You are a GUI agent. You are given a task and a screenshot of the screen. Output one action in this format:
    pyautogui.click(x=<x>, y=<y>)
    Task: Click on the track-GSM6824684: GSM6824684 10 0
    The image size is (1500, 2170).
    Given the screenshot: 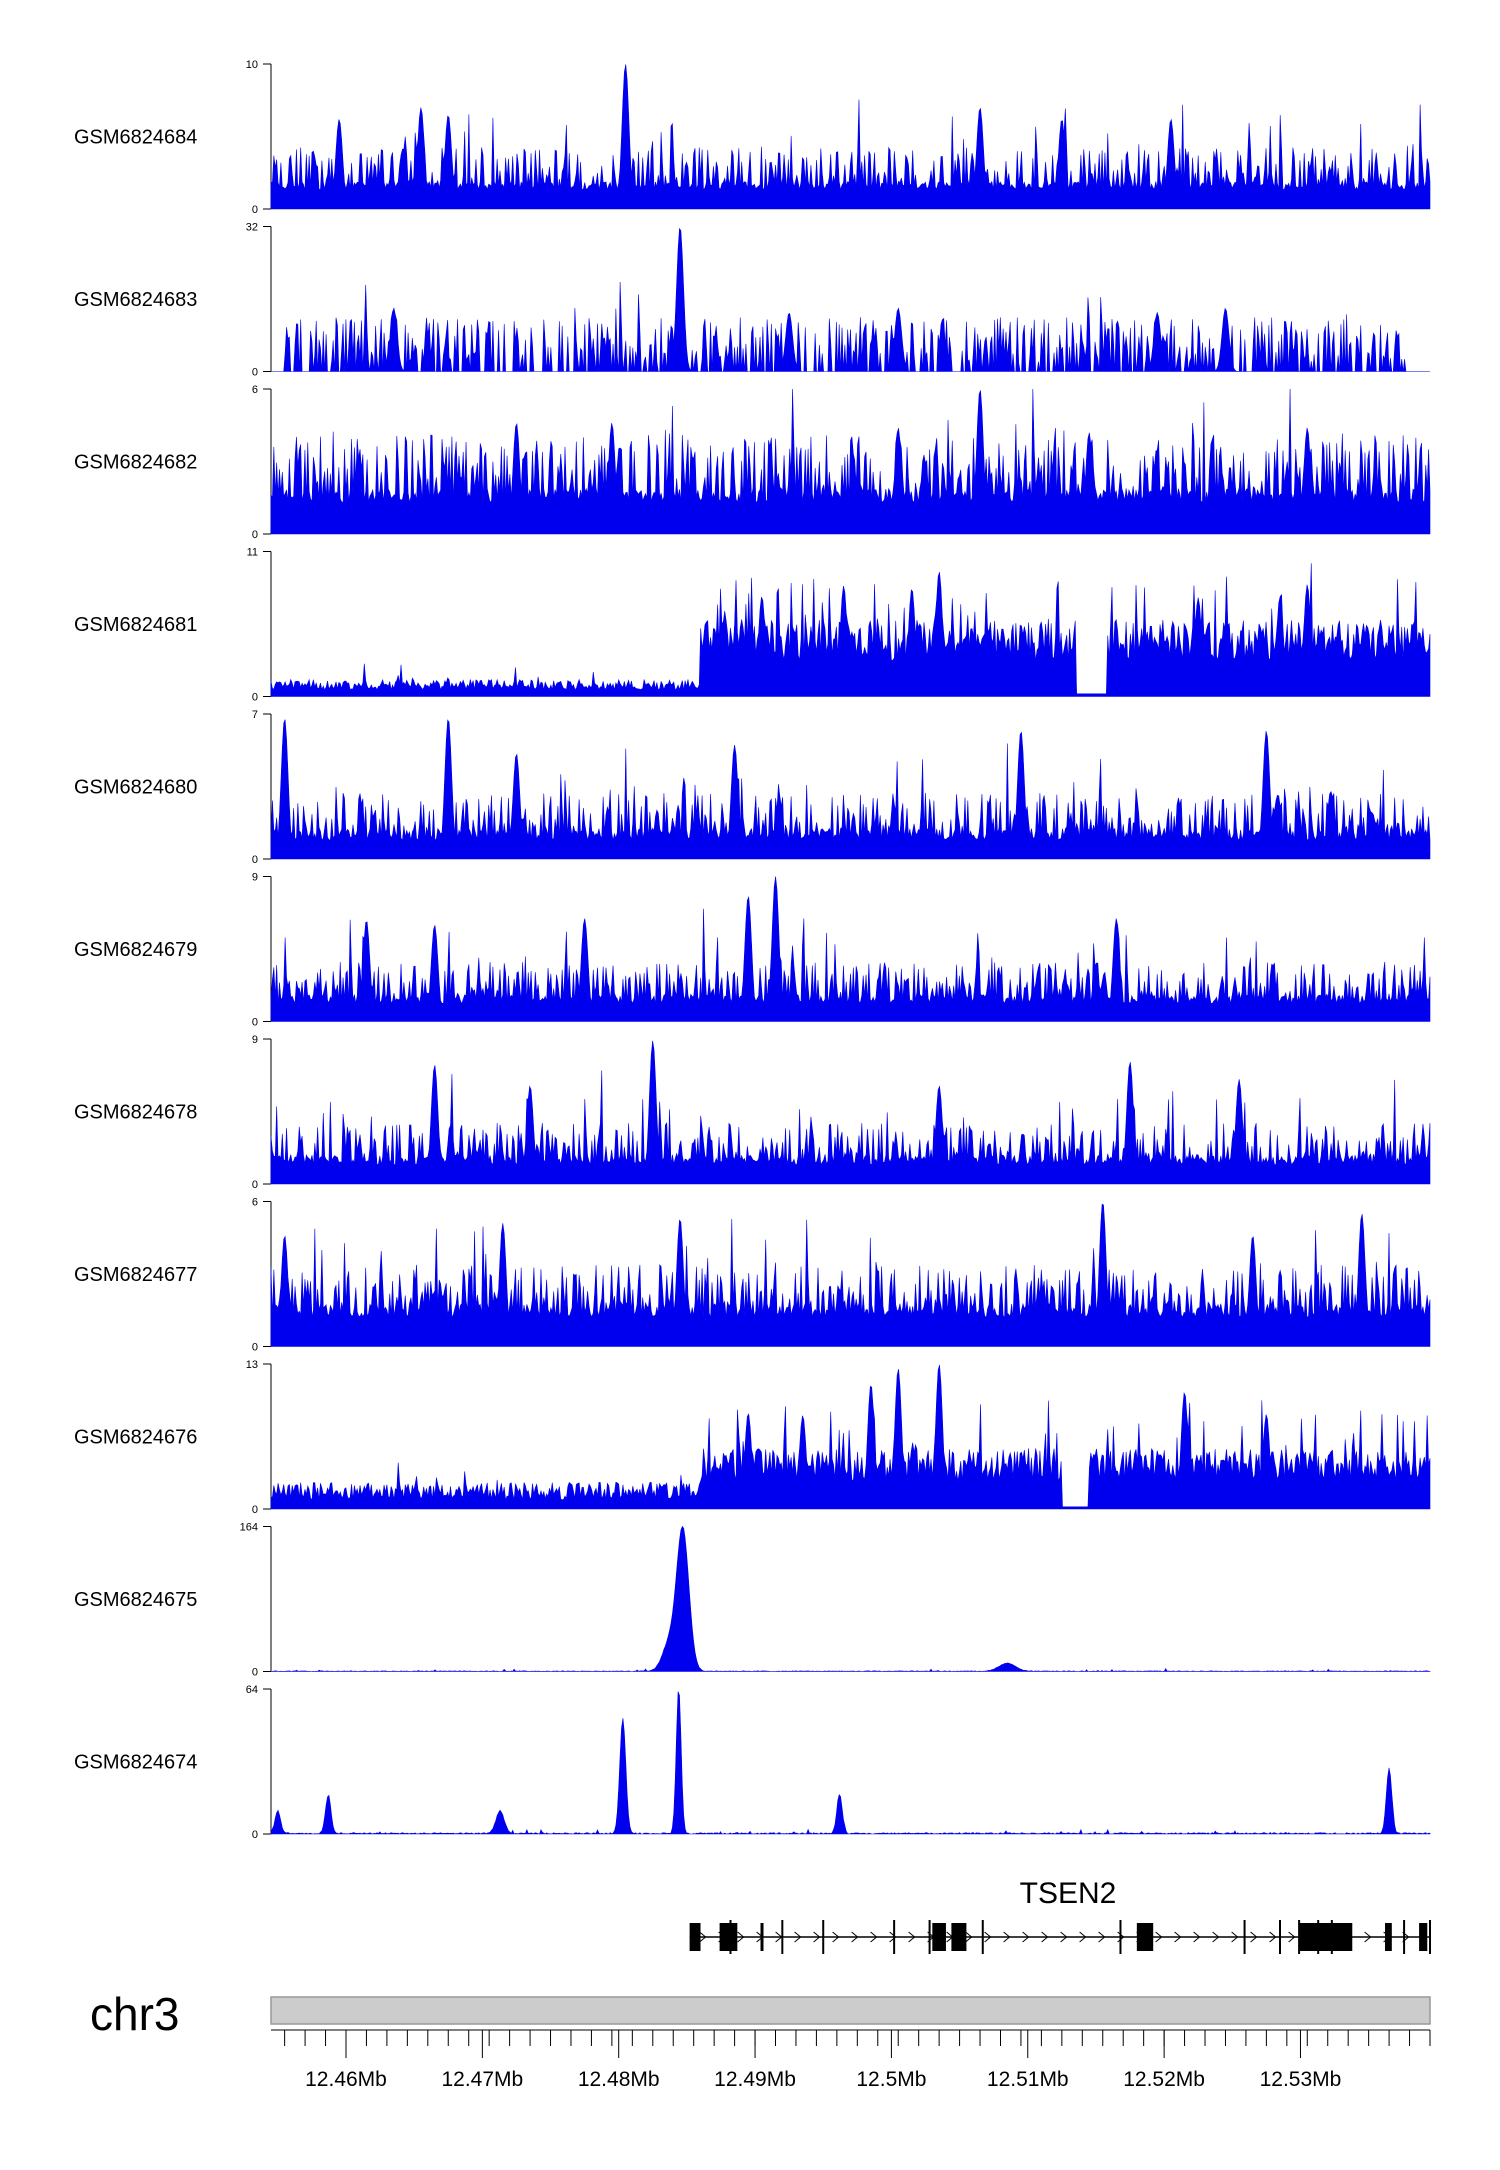 What is the action you would take?
    pyautogui.click(x=752, y=137)
    